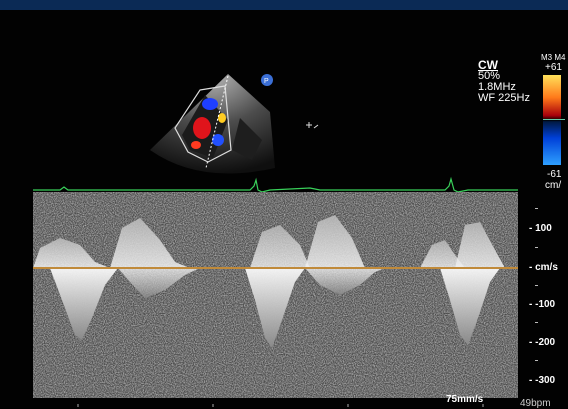 The width and height of the screenshot is (568, 409). I want to click on velocity-label-unit: - cm/s, so click(543, 267).